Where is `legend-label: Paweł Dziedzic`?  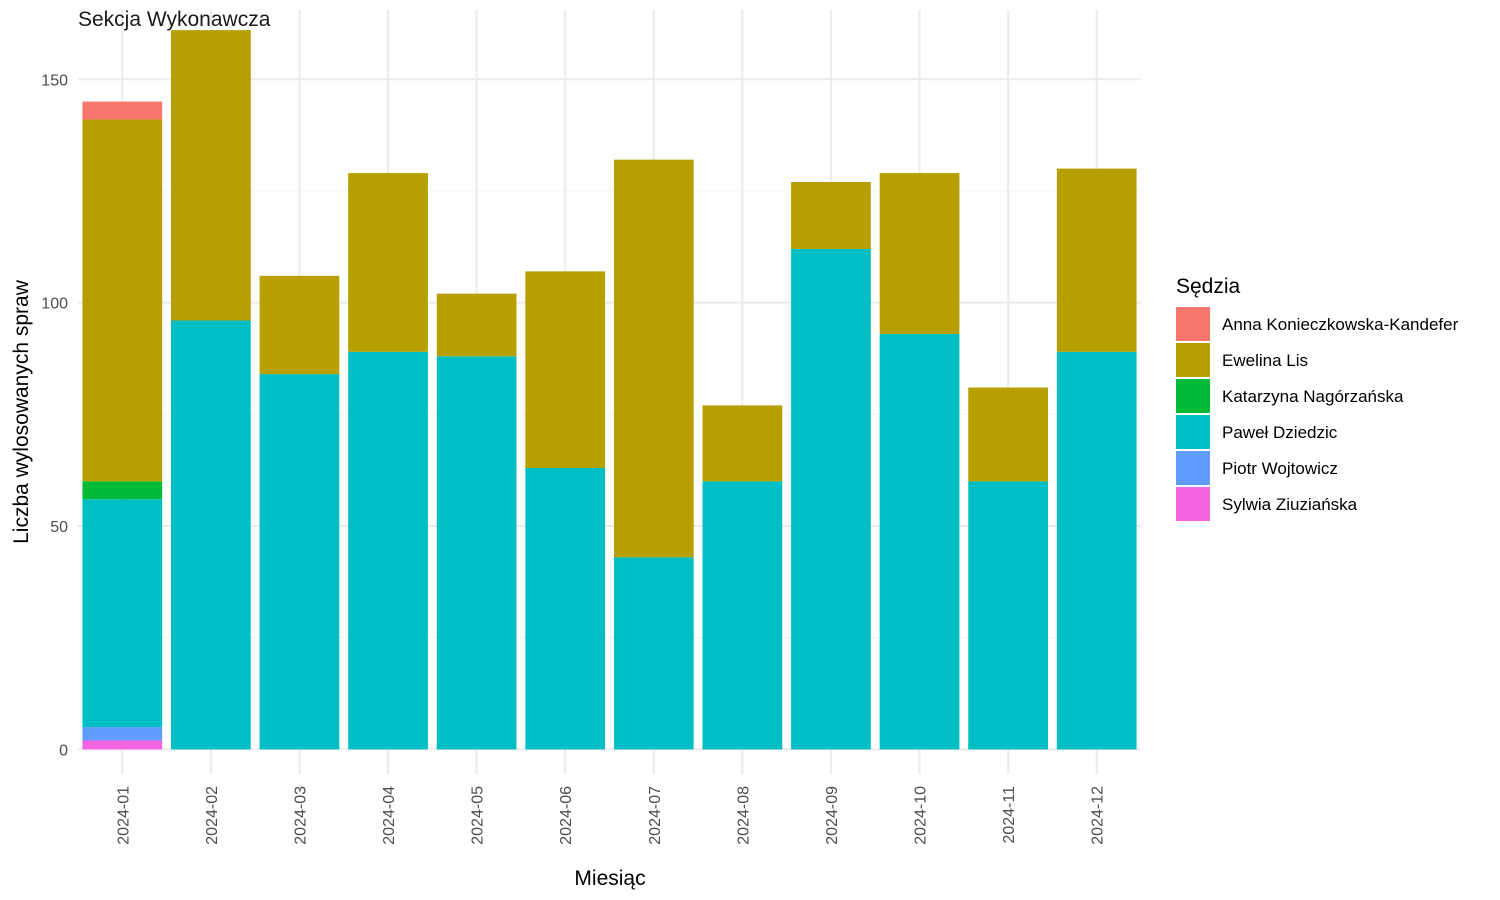 legend-label: Paweł Dziedzic is located at coordinates (1280, 432).